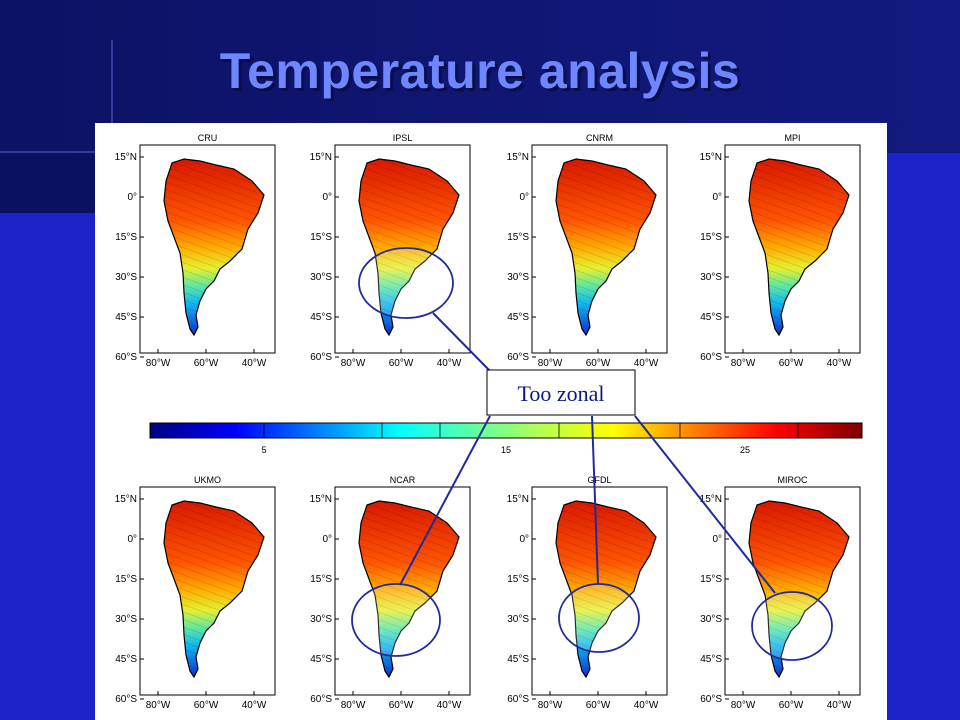 The image size is (960, 720). What do you see at coordinates (403, 480) in the screenshot?
I see `panel-title: NCAR` at bounding box center [403, 480].